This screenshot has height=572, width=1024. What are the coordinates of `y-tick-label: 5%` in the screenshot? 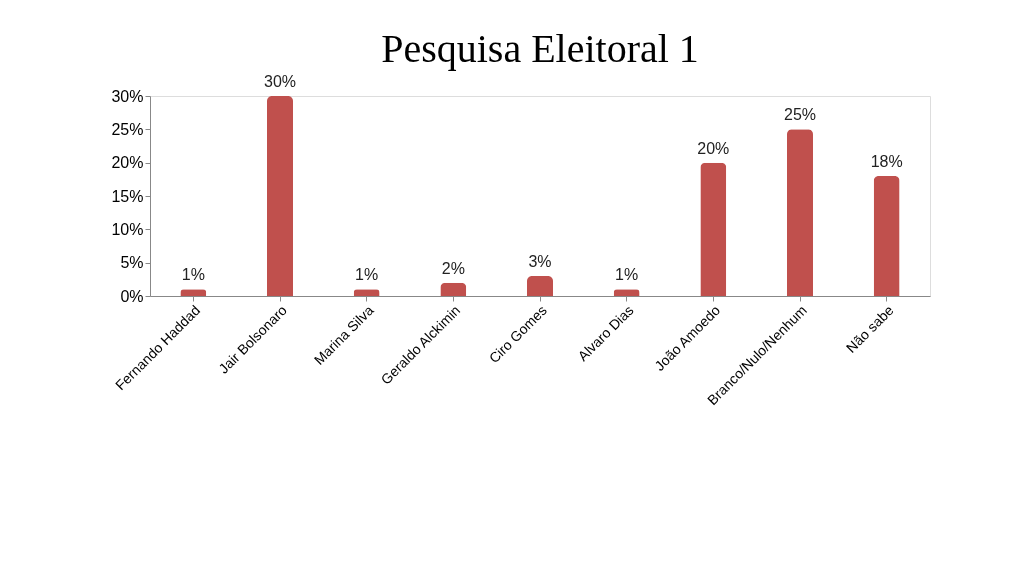 It's located at (132, 263).